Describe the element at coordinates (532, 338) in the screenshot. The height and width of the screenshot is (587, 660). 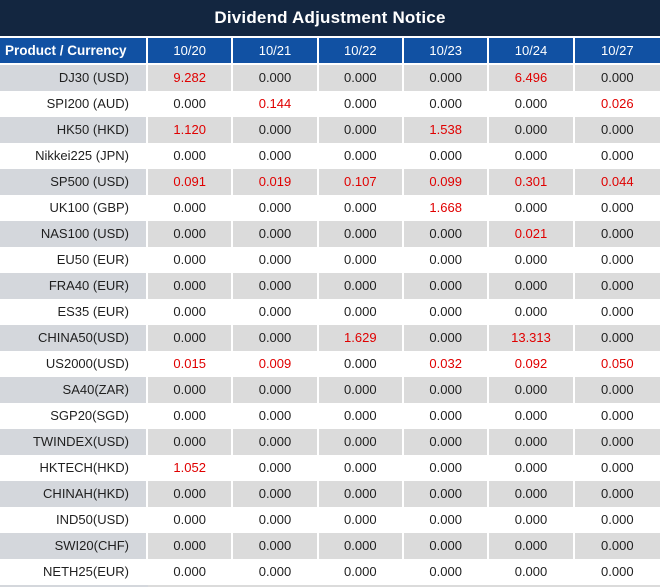
I see `value-cell: 13.313` at that location.